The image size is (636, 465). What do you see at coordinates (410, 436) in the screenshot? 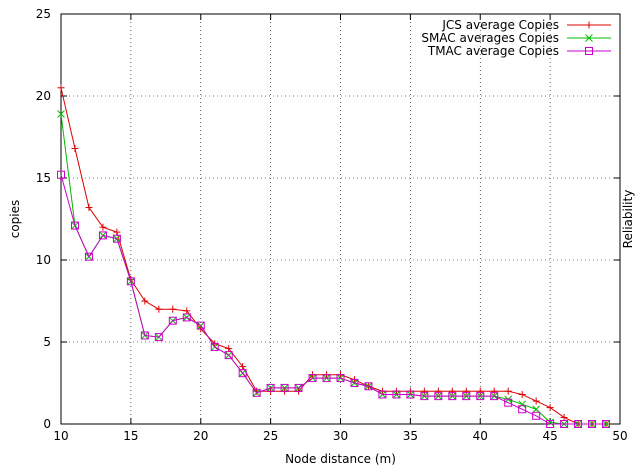
I see `x-tick-label: 35` at bounding box center [410, 436].